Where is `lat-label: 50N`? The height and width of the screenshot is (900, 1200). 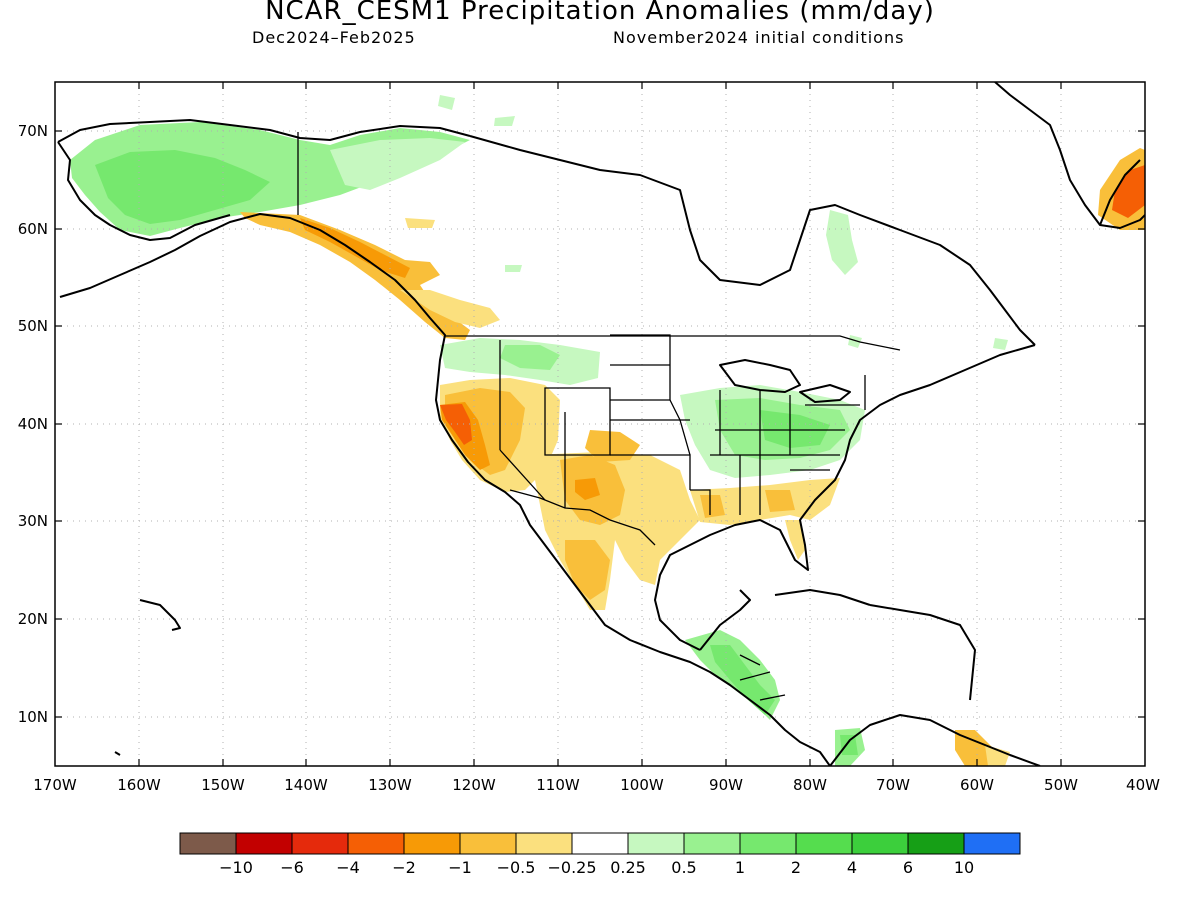 lat-label: 50N is located at coordinates (33, 326).